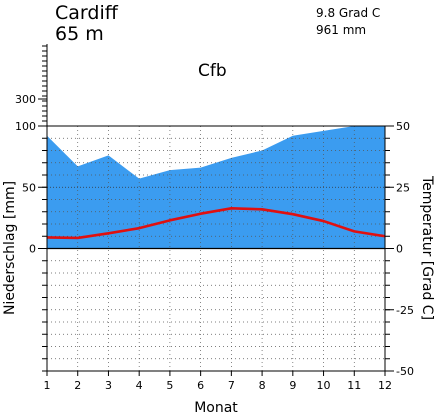 The height and width of the screenshot is (416, 436). Describe the element at coordinates (32, 249) in the screenshot. I see `left-tick-label: 0` at that location.